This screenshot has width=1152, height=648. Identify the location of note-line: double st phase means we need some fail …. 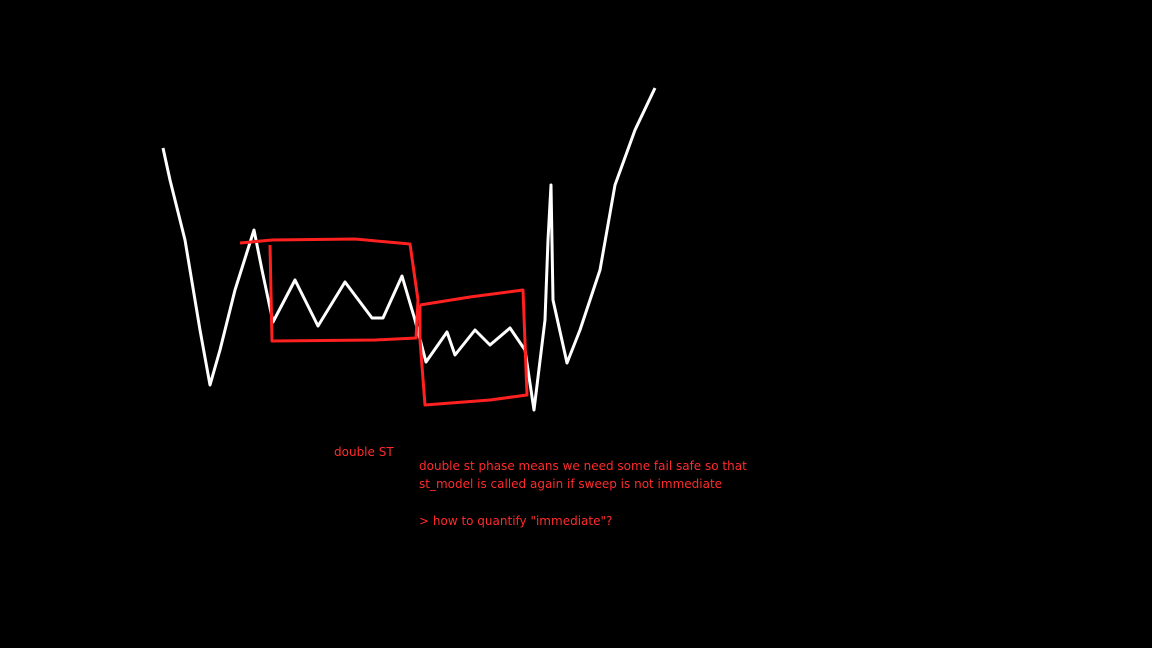
(583, 466).